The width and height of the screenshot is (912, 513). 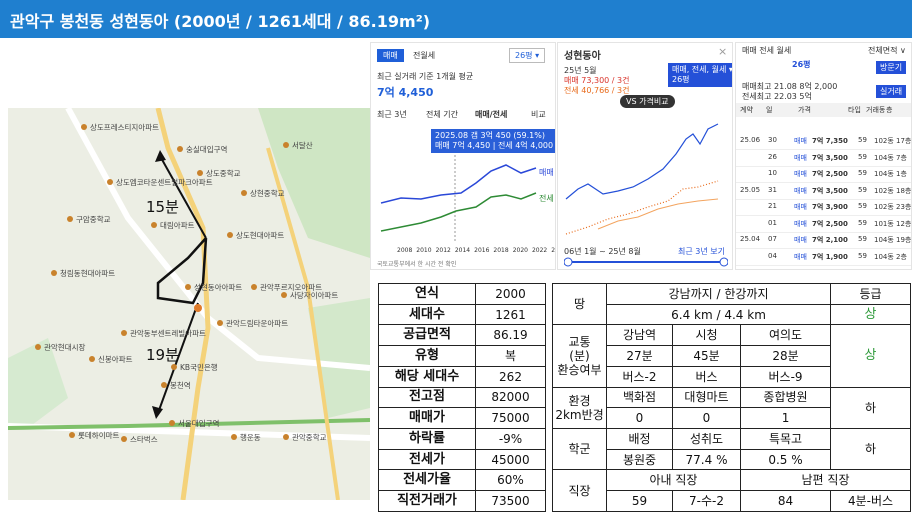 I want to click on header-cell: 일, so click(x=769, y=110).